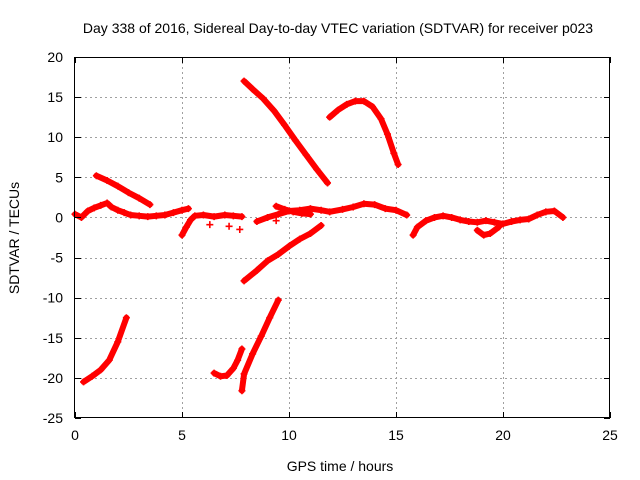  Describe the element at coordinates (57, 258) in the screenshot. I see `y-tick-label: -5` at that location.